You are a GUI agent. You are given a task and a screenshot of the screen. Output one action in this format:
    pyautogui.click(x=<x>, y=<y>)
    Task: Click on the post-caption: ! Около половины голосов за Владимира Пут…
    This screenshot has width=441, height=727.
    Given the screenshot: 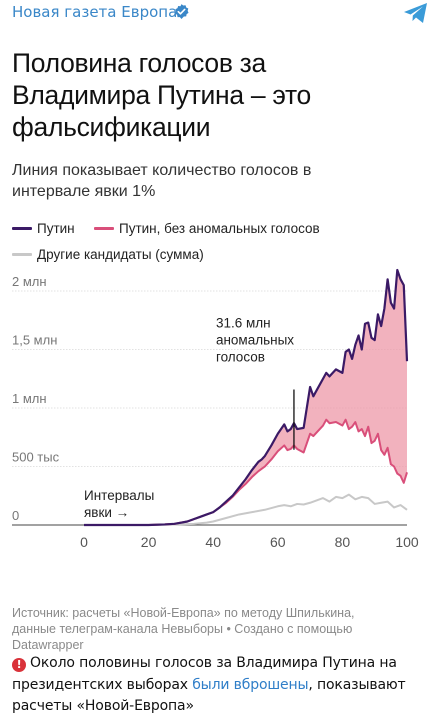 What is the action you would take?
    pyautogui.click(x=224, y=685)
    